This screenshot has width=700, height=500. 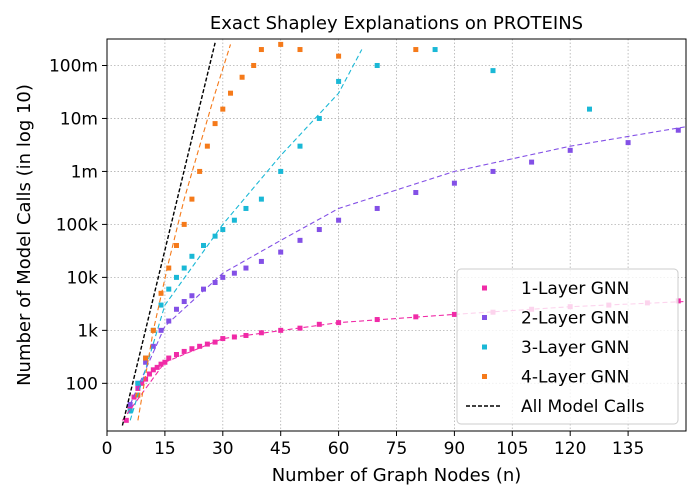 What do you see at coordinates (373, 445) in the screenshot?
I see `x-axis-ticks: 0 15 30 45 60 75 90 105 120 135` at bounding box center [373, 445].